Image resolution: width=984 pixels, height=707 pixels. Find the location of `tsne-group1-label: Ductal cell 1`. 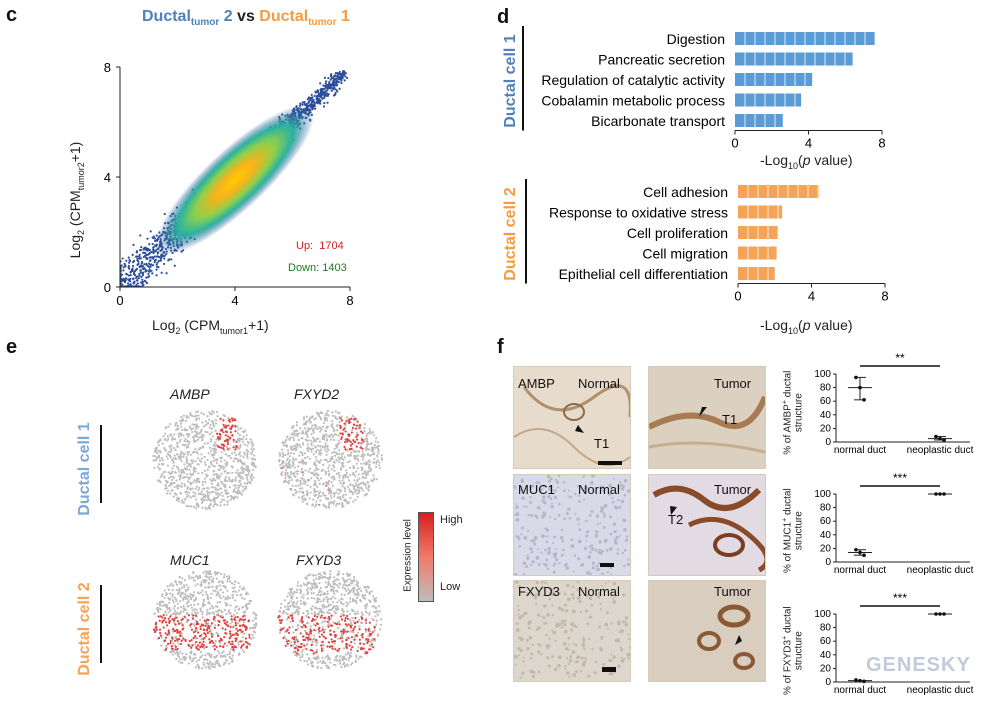

tsne-group1-label: Ductal cell 1 is located at coordinates (84, 469).